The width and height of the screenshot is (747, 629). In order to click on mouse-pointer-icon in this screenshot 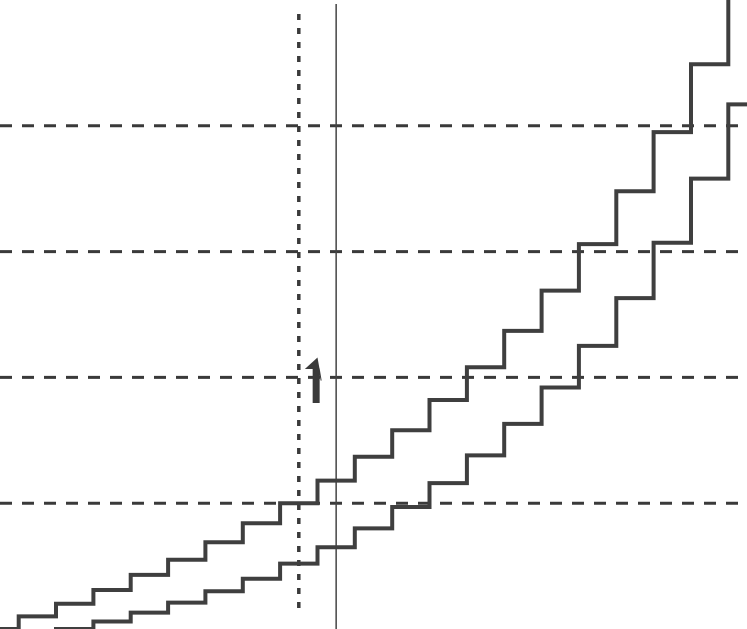, I will do `click(313, 381)`.